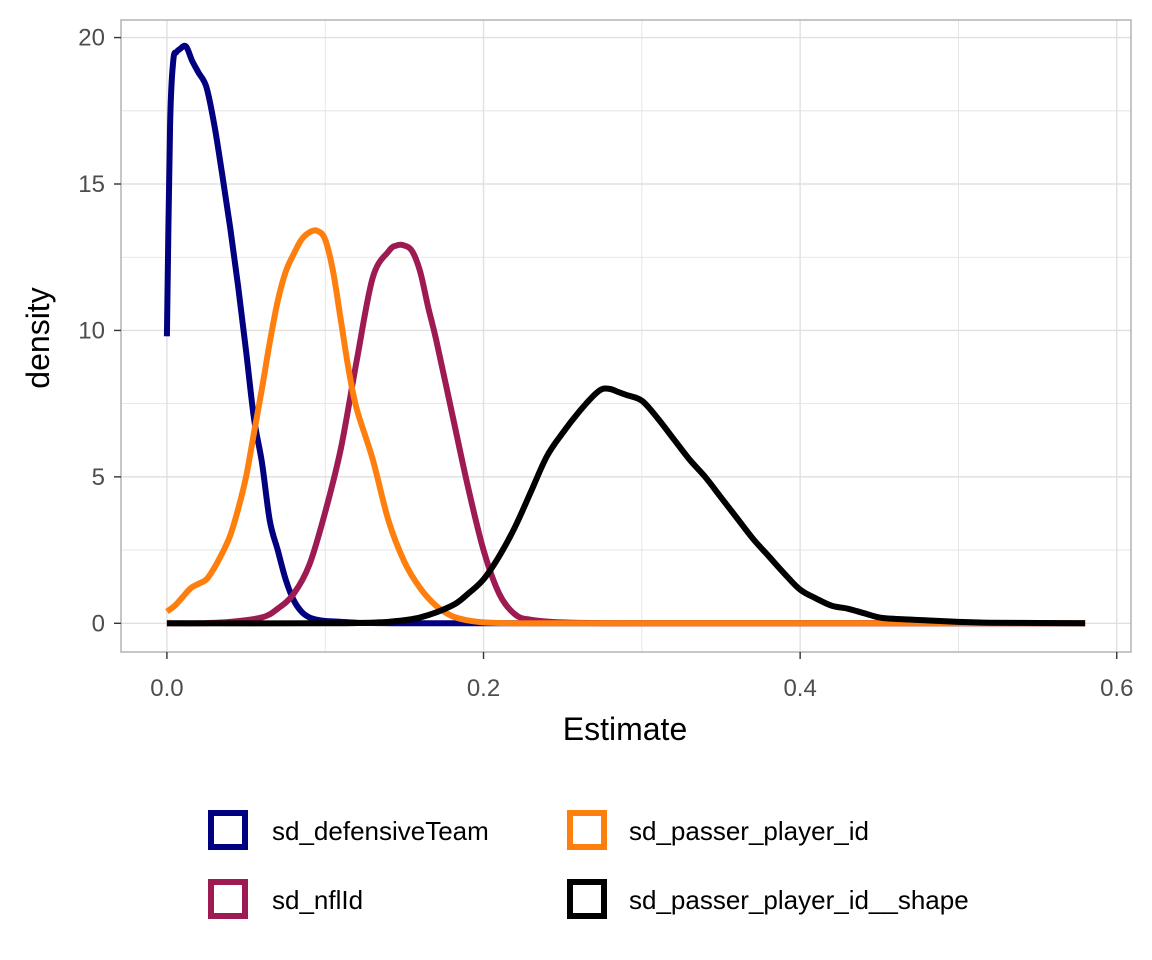  Describe the element at coordinates (587, 830) in the screenshot. I see `legend-swatch-sd_passer_player_id` at that location.